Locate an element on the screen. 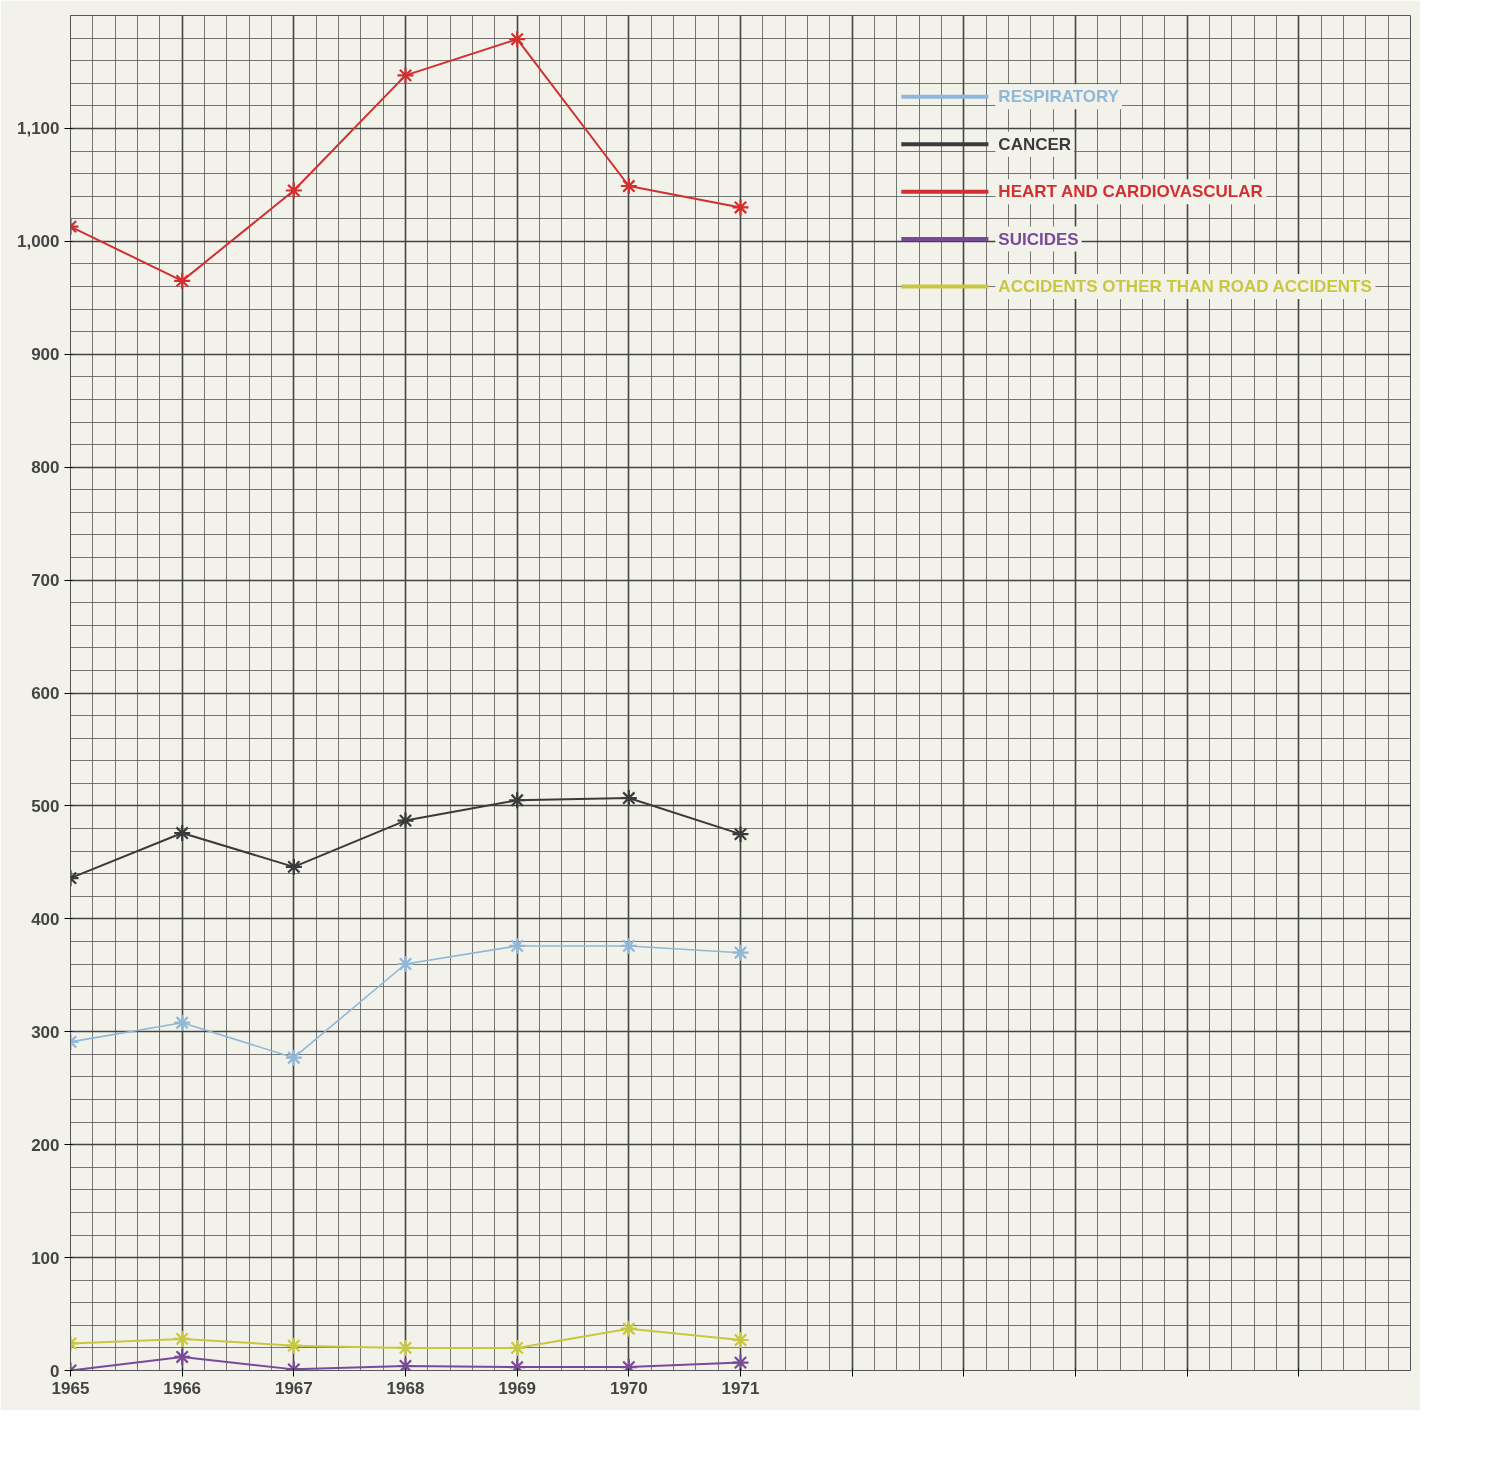  y-tick-label: 1,100 is located at coordinates (38, 129).